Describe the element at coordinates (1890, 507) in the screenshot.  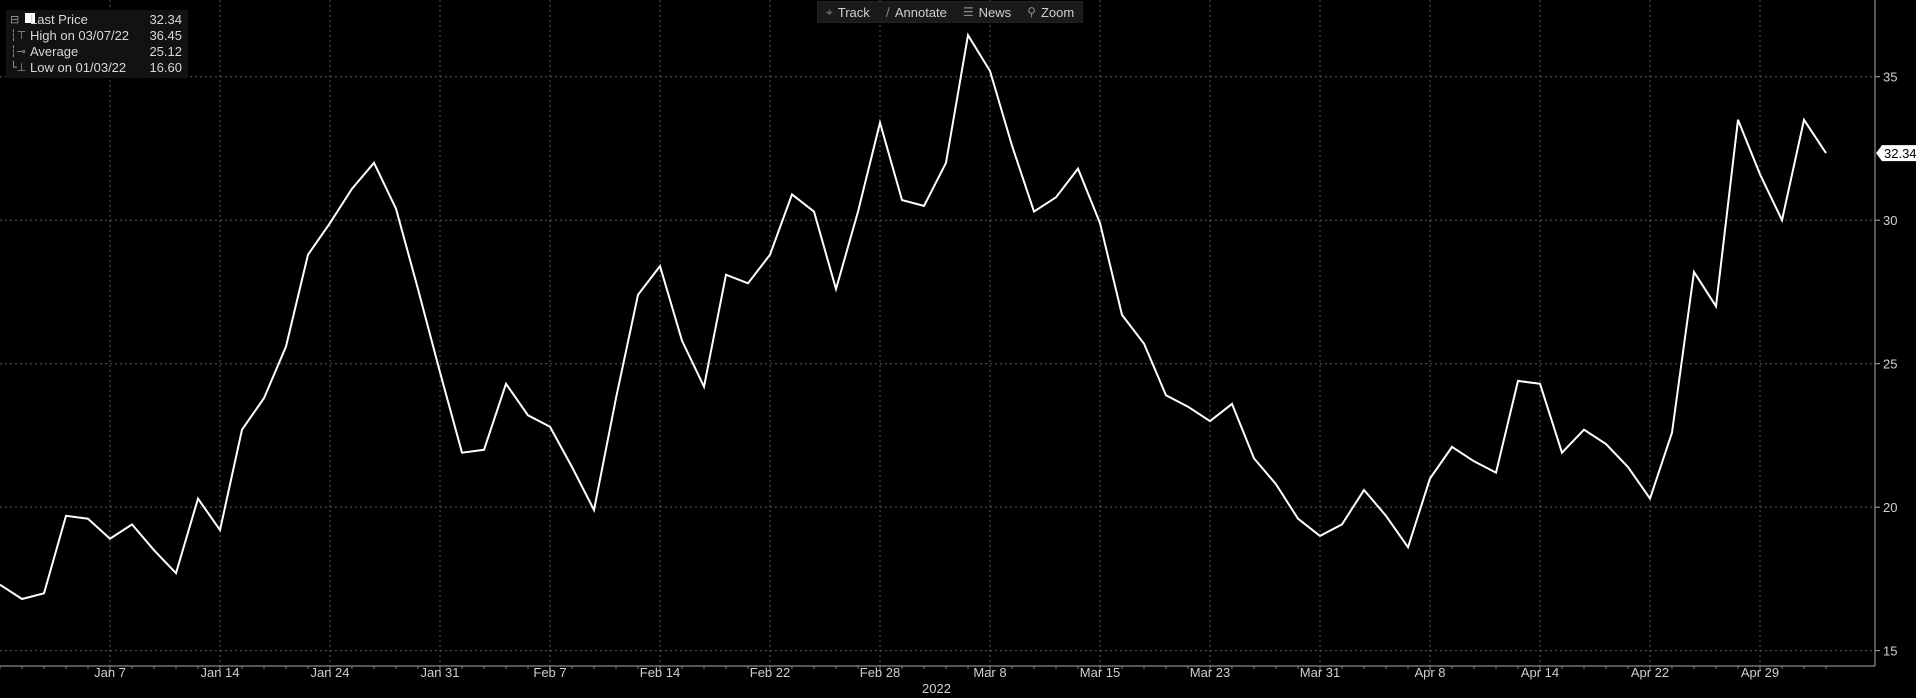
I see `y-tick-label: 20` at that location.